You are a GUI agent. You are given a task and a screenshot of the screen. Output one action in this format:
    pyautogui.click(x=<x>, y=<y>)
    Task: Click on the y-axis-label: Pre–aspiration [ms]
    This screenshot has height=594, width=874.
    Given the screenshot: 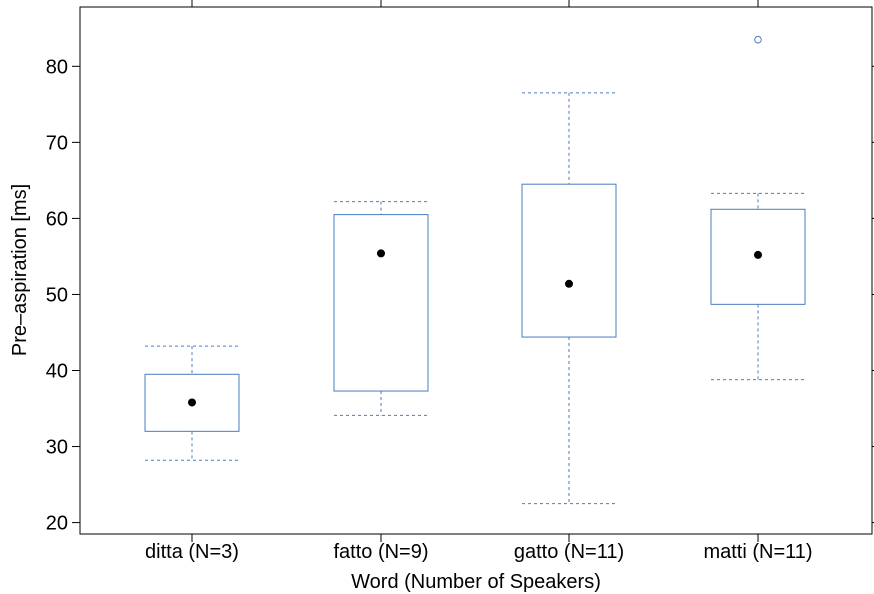 What is the action you would take?
    pyautogui.click(x=20, y=270)
    